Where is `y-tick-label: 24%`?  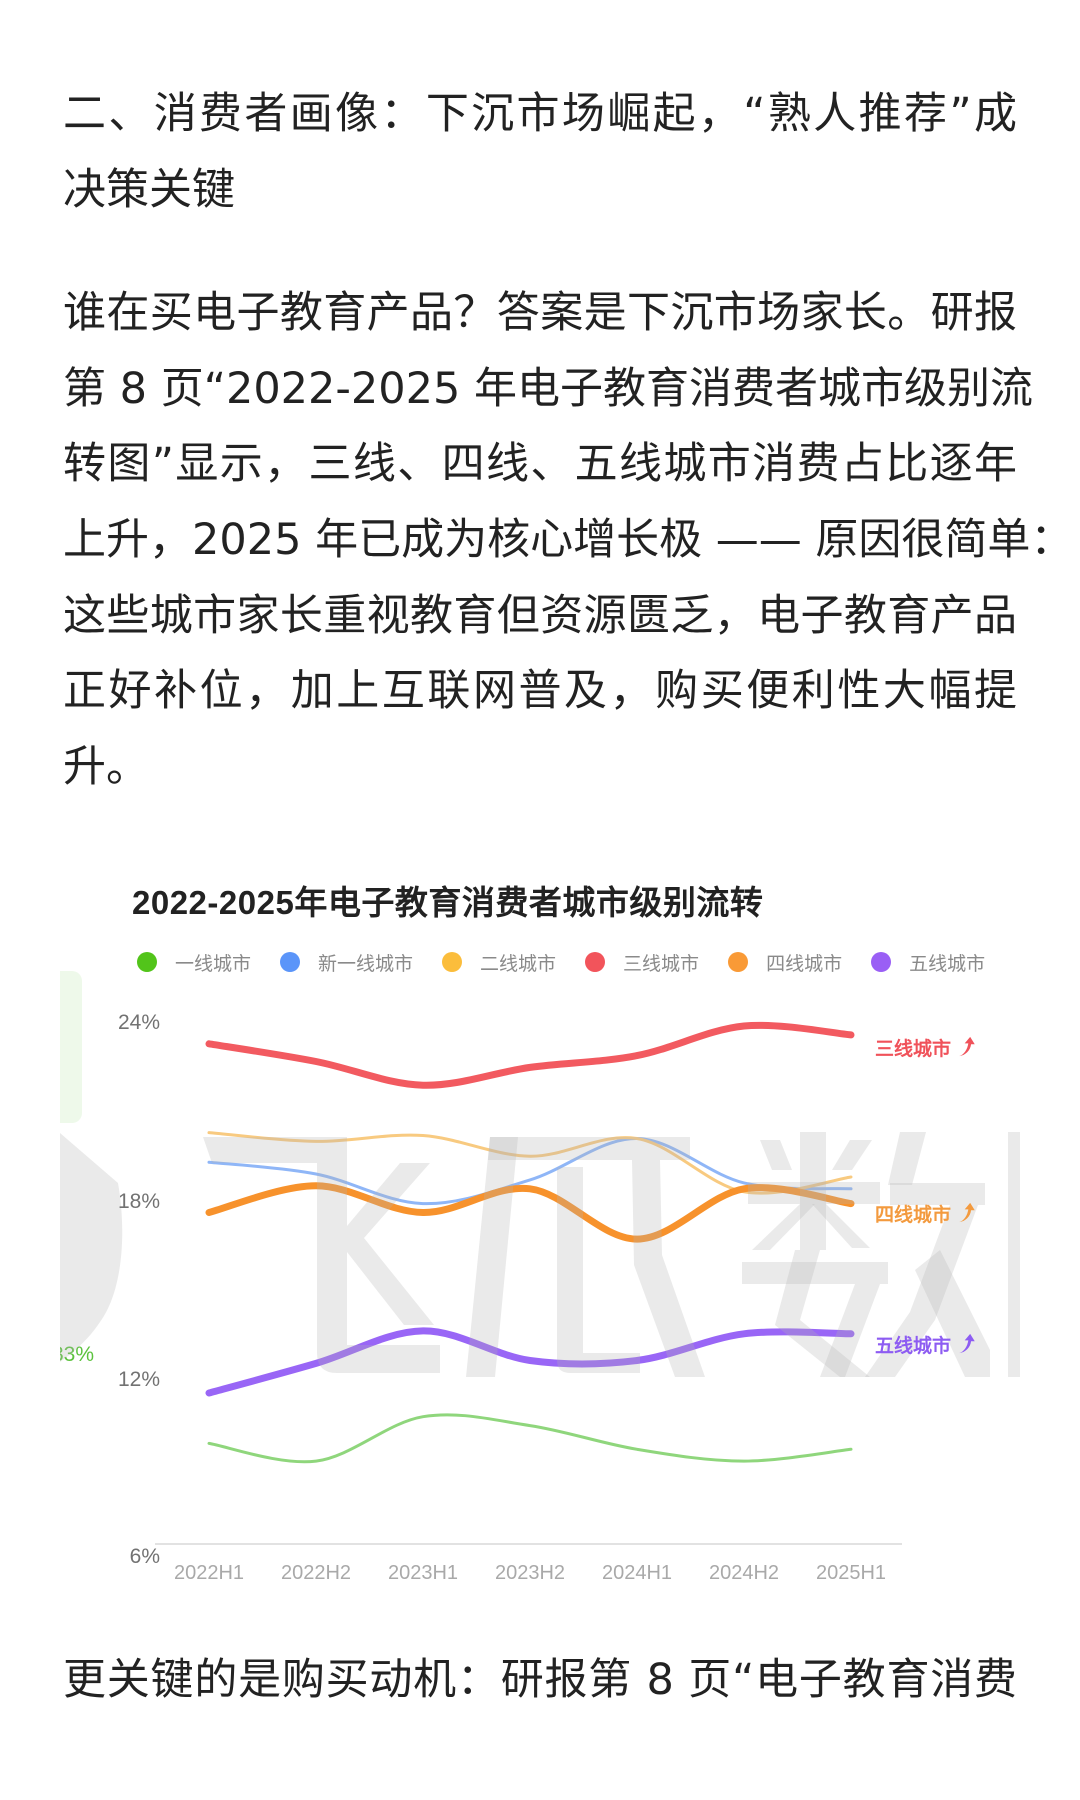
y-tick-label: 24% is located at coordinates (138, 1022).